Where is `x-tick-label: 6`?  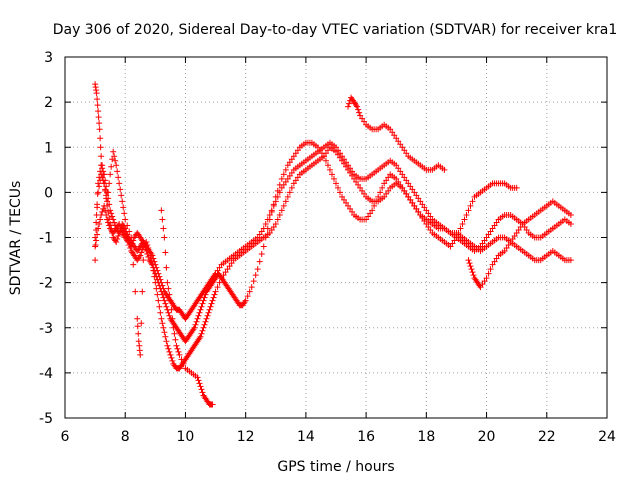 x-tick-label: 6 is located at coordinates (65, 437).